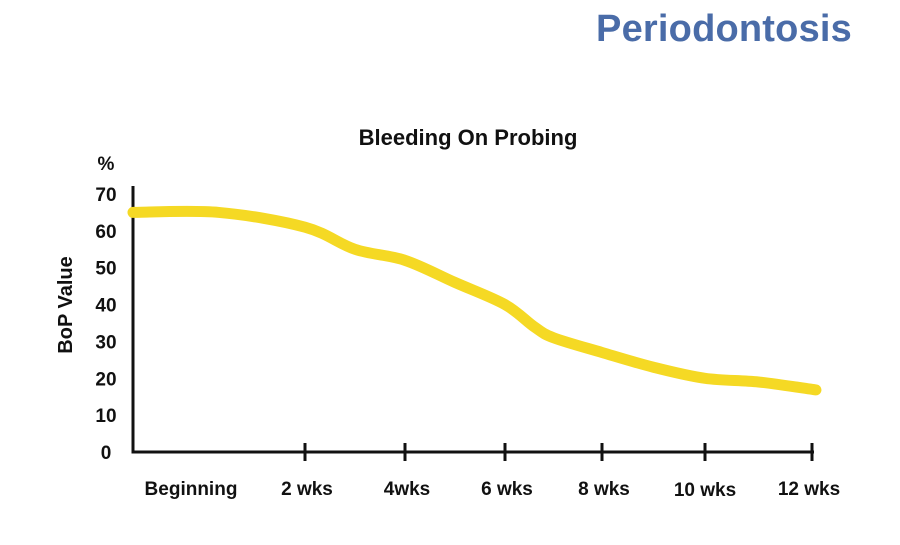  I want to click on y-tick-label: 40, so click(105, 306).